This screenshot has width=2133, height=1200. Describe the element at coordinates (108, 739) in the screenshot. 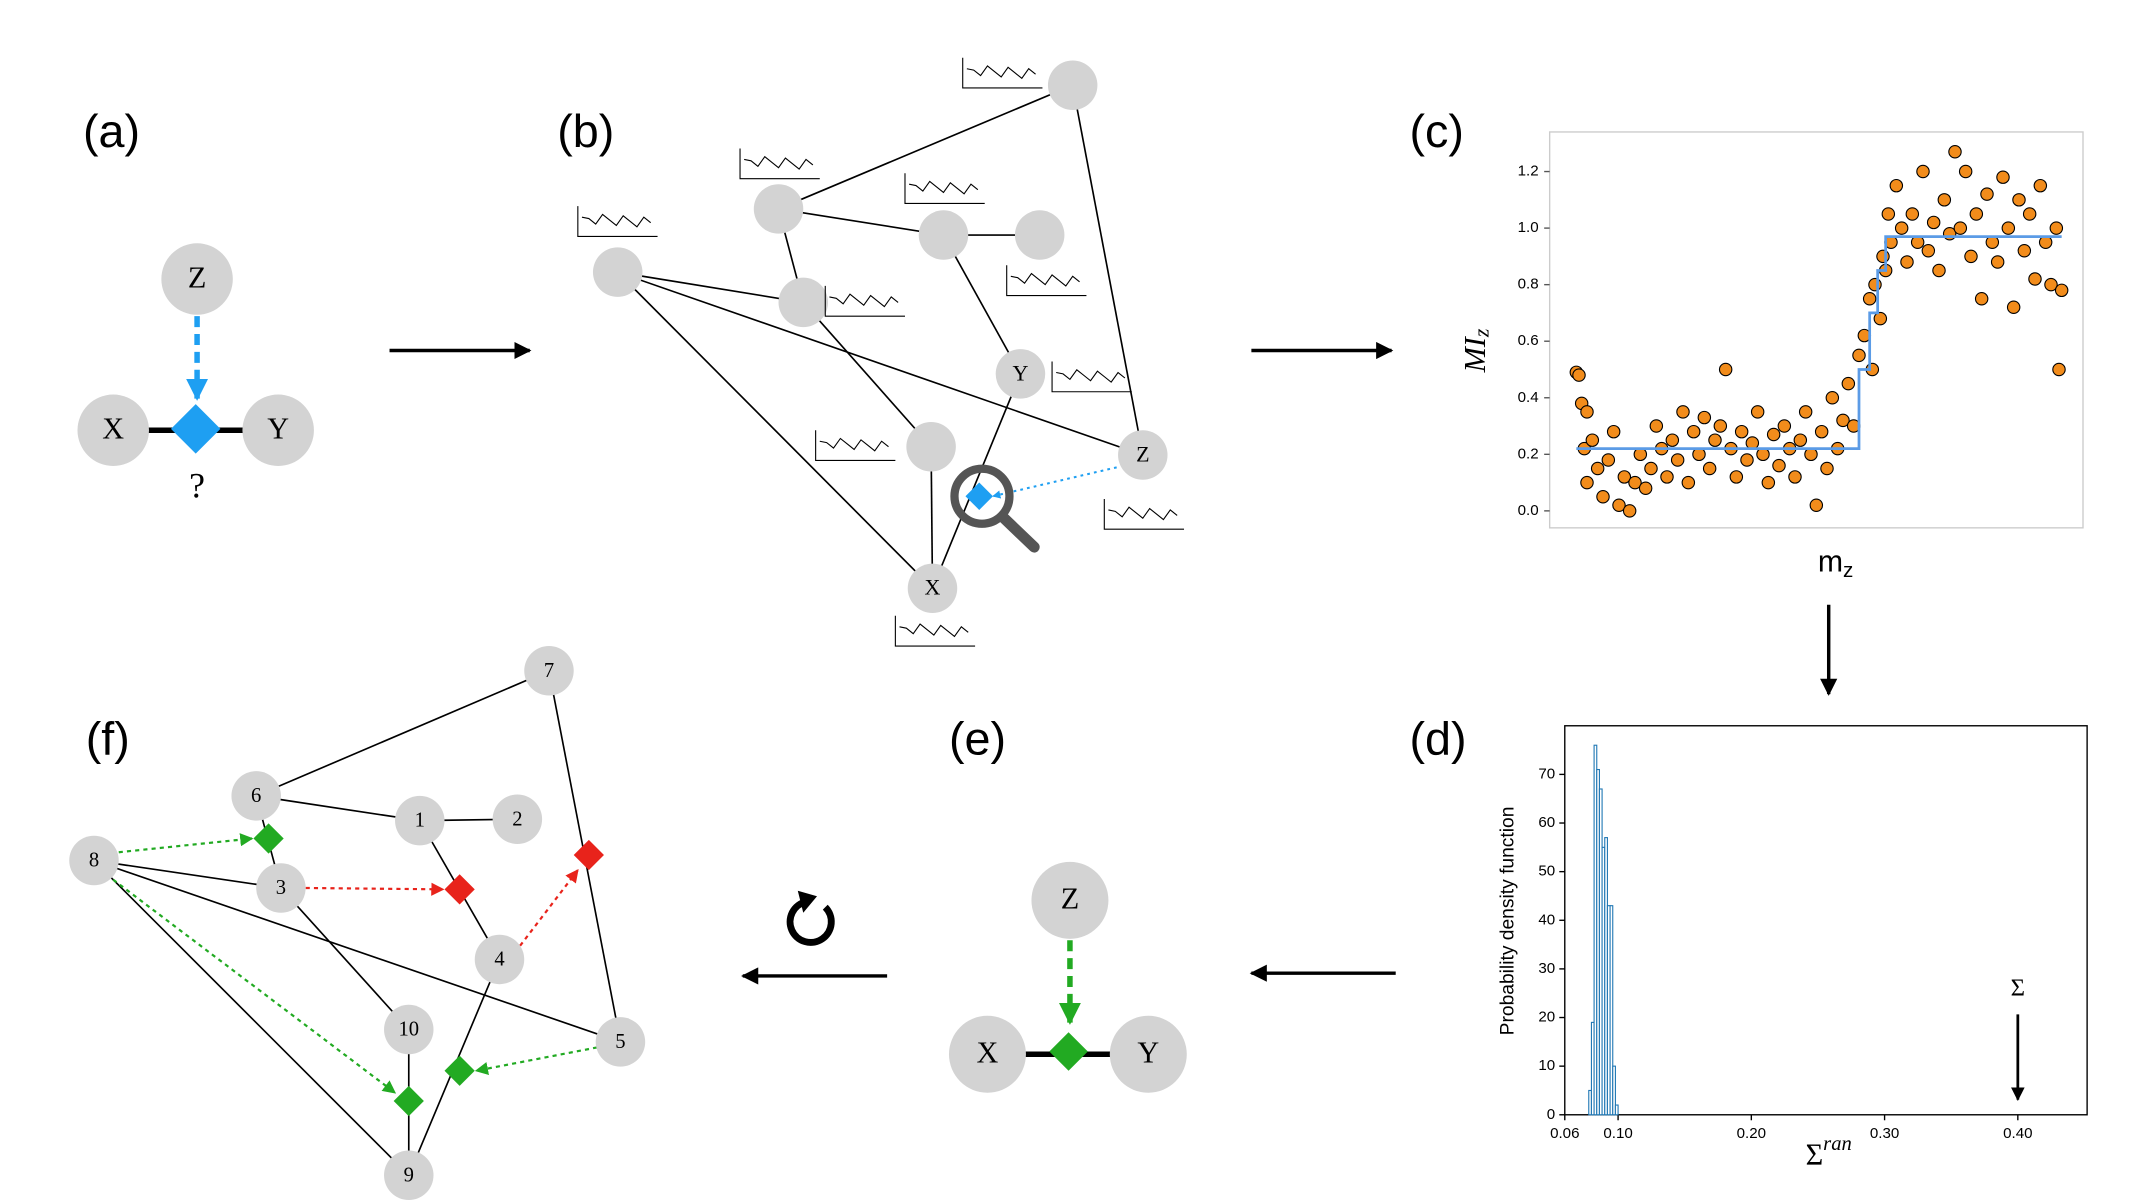

I see `panel-label: (f)` at that location.